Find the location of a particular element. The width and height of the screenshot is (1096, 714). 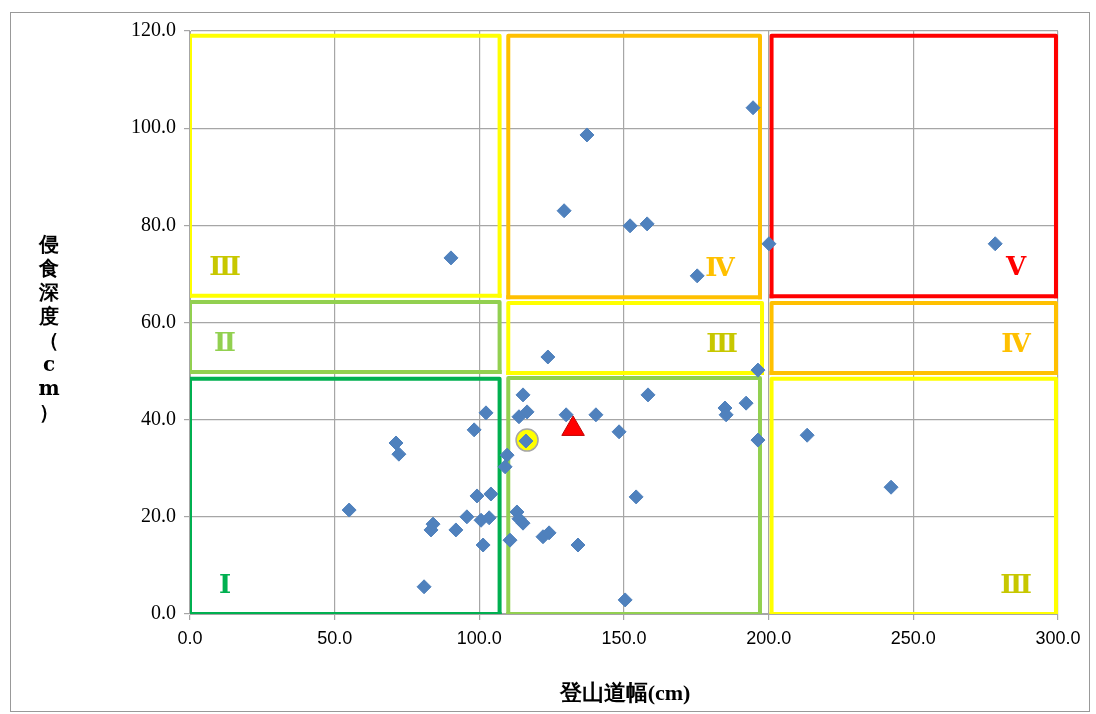

y-tick-label: 60.0 is located at coordinates (158, 320).